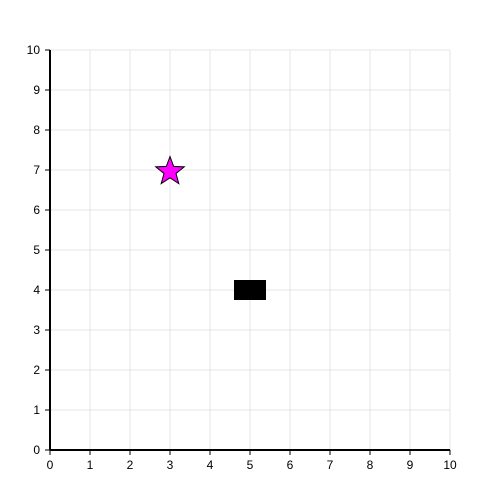 This screenshot has width=500, height=500. I want to click on x-tick-label-2: 2, so click(130, 465).